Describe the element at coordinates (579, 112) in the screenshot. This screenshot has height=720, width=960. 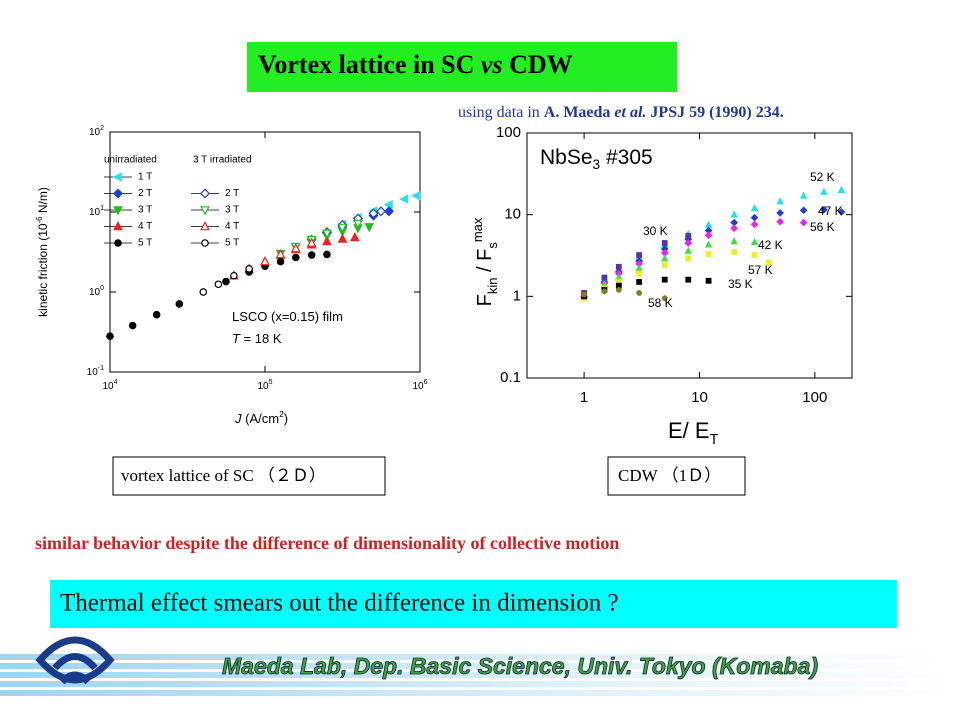
I see `source-part: A. Maeda` at that location.